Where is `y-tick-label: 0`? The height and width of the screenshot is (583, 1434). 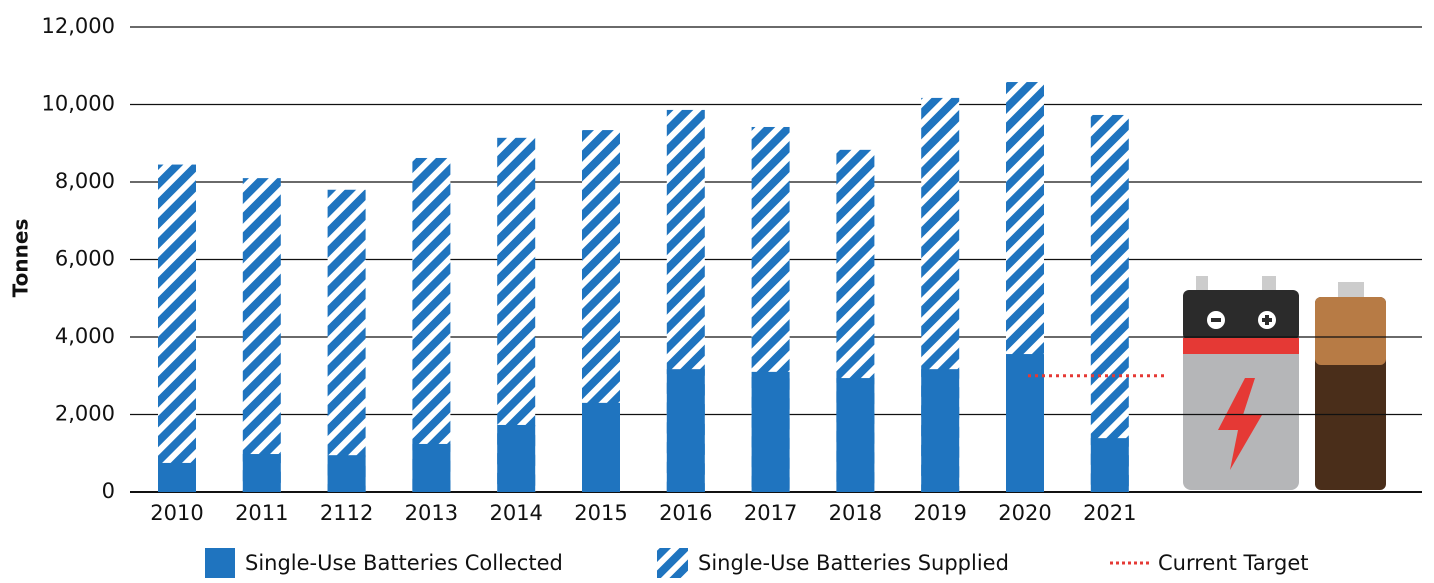 y-tick-label: 0 is located at coordinates (108, 491).